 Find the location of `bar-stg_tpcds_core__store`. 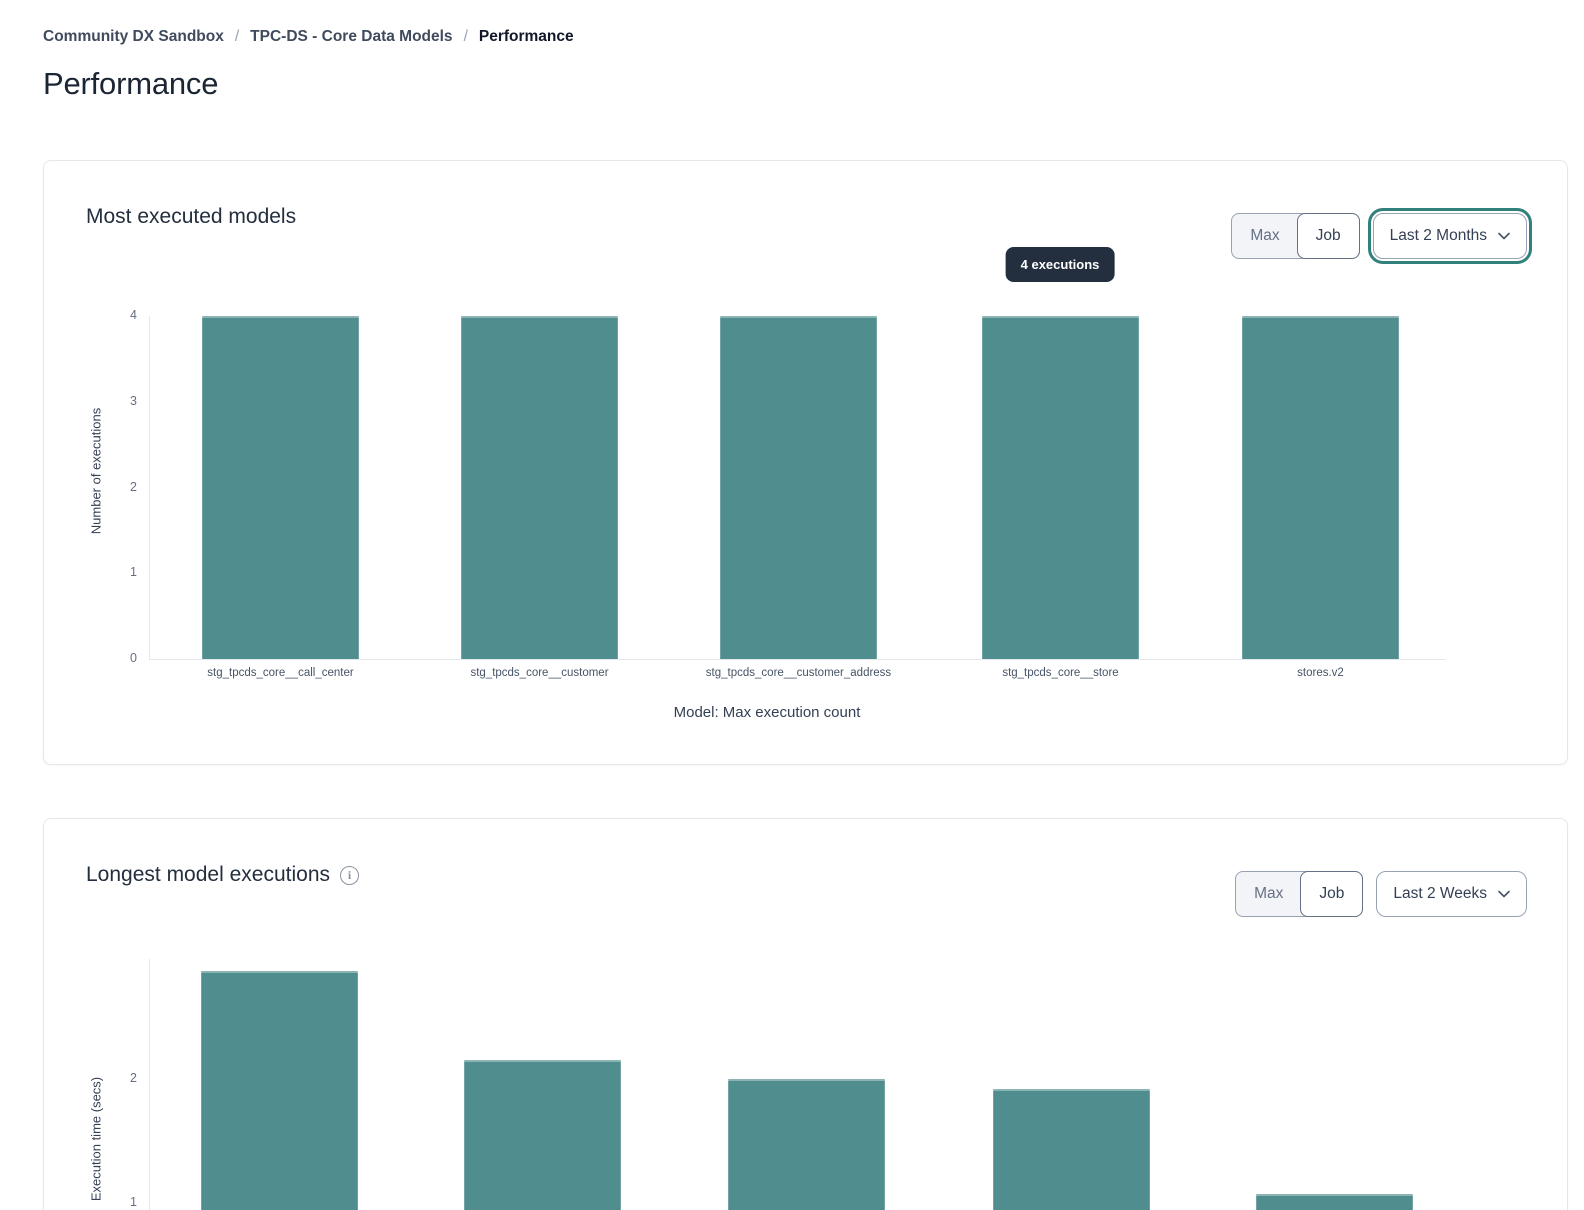

bar-stg_tpcds_core__store is located at coordinates (1060, 487).